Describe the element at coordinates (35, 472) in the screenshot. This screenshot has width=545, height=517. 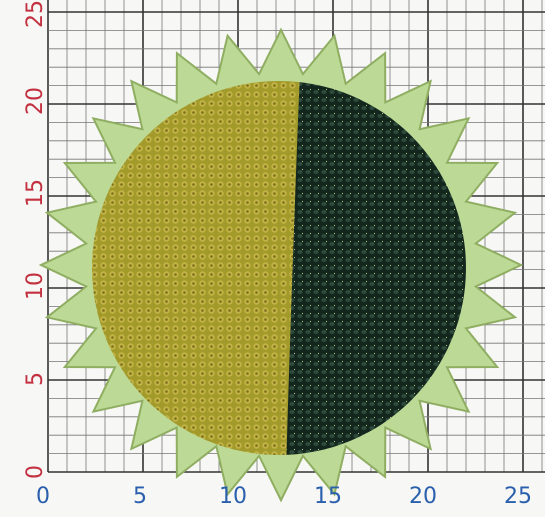
I see `y-axis-label: 0` at that location.